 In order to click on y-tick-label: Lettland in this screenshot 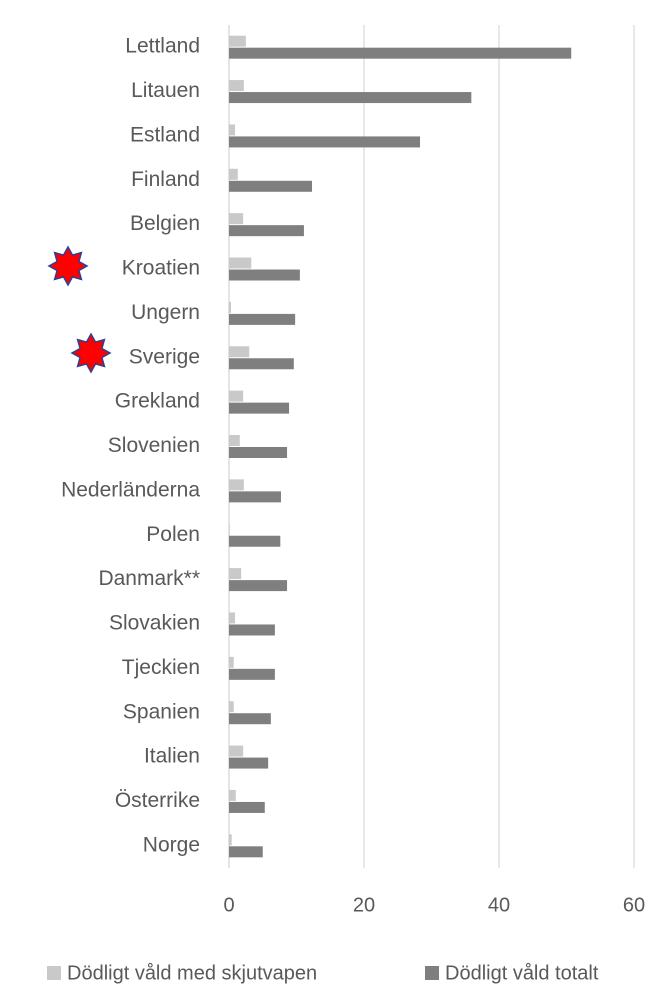, I will do `click(162, 46)`.